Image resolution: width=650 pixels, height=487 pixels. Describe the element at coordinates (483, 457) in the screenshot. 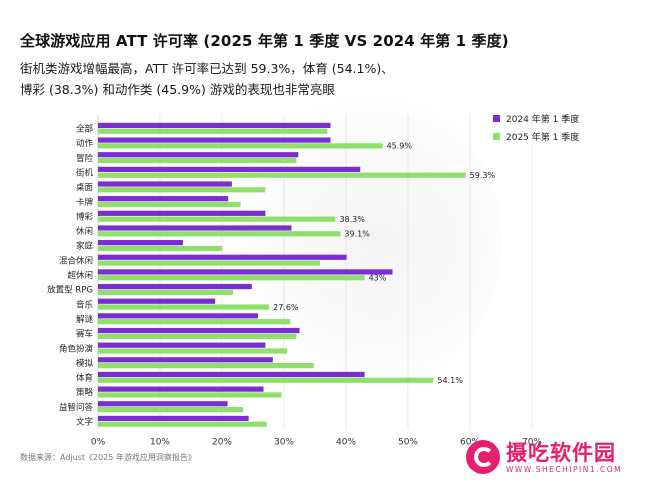

I see `logo-icon` at that location.